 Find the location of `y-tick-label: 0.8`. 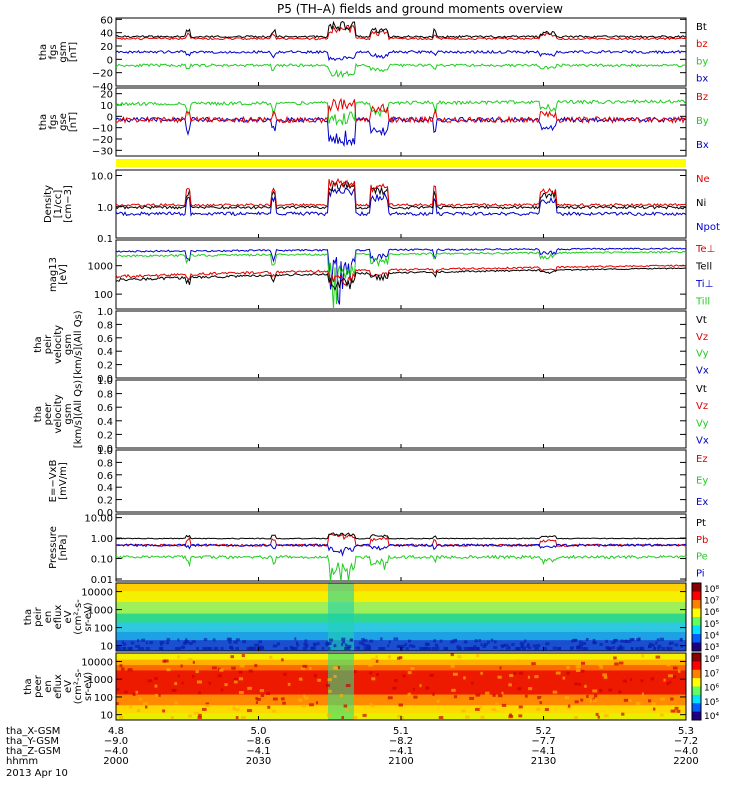

y-tick-label: 0.8 is located at coordinates (105, 463).